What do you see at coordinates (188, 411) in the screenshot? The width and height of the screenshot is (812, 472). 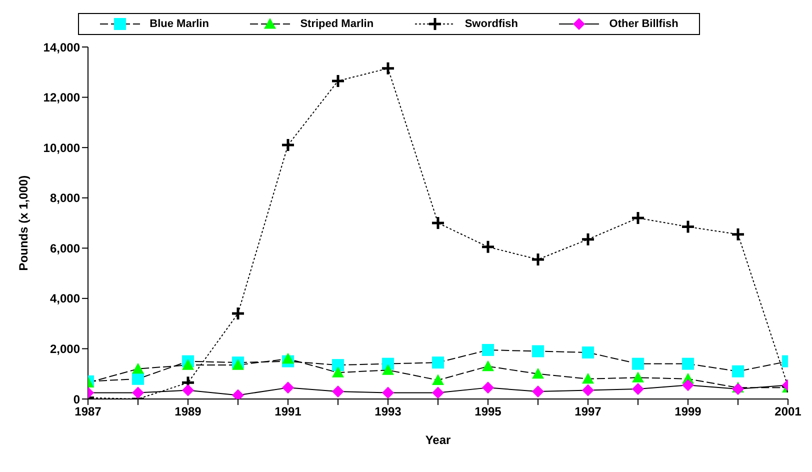 I see `x-tick-label: 1989` at bounding box center [188, 411].